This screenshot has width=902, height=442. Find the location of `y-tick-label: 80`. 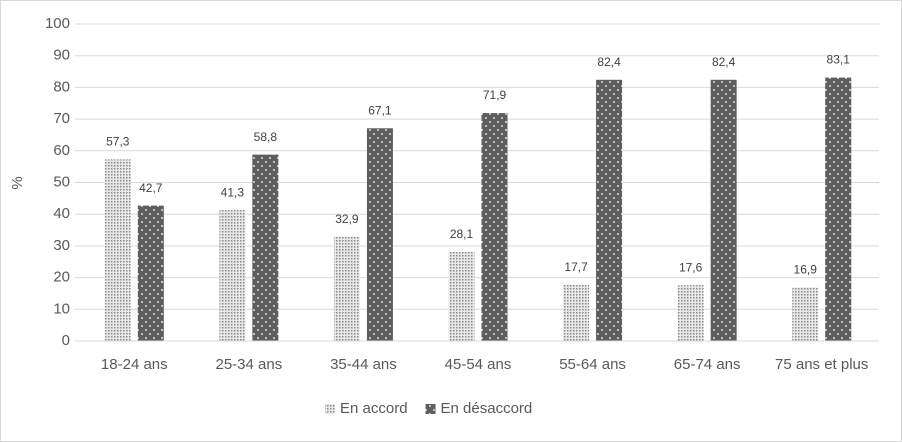

y-tick-label: 80 is located at coordinates (61, 86).